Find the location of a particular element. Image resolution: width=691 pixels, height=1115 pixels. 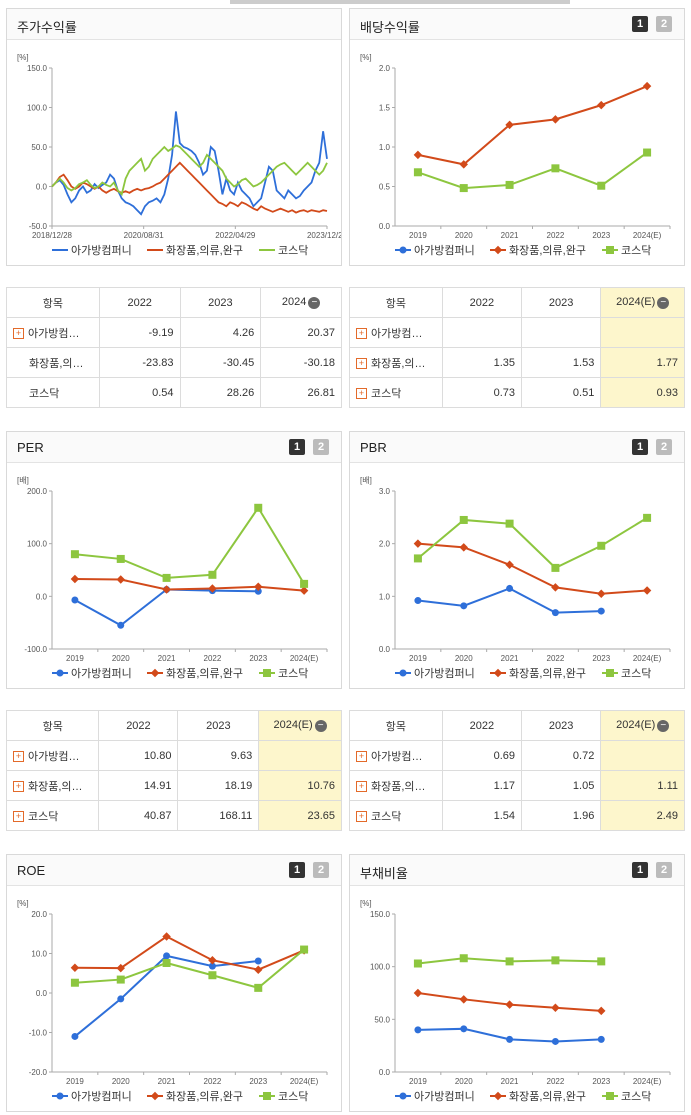

value-cell: 2.49 is located at coordinates (642, 815).